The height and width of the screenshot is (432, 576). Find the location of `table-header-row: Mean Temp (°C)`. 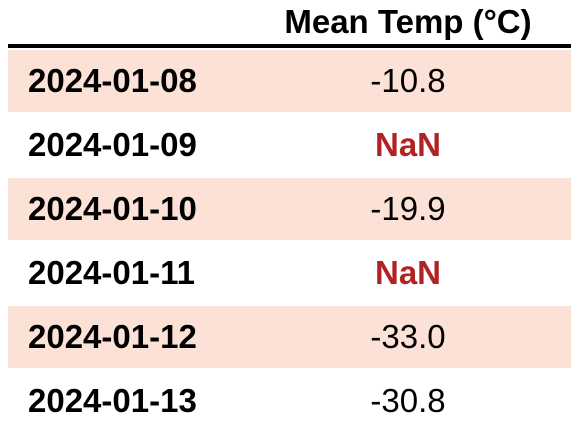

table-header-row: Mean Temp (°C) is located at coordinates (289, 24).